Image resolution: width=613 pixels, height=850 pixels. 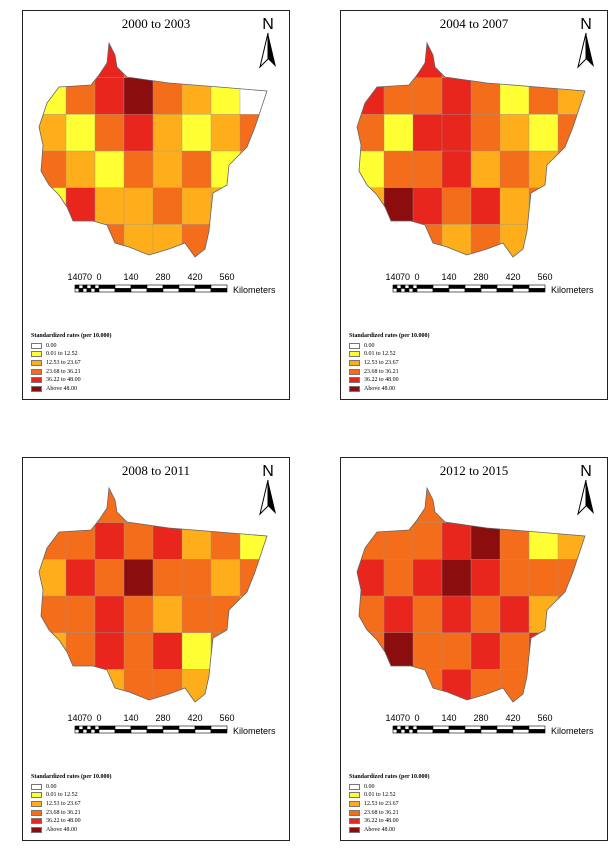 What do you see at coordinates (98, 718) in the screenshot?
I see `scale-tick-label: 0` at bounding box center [98, 718].